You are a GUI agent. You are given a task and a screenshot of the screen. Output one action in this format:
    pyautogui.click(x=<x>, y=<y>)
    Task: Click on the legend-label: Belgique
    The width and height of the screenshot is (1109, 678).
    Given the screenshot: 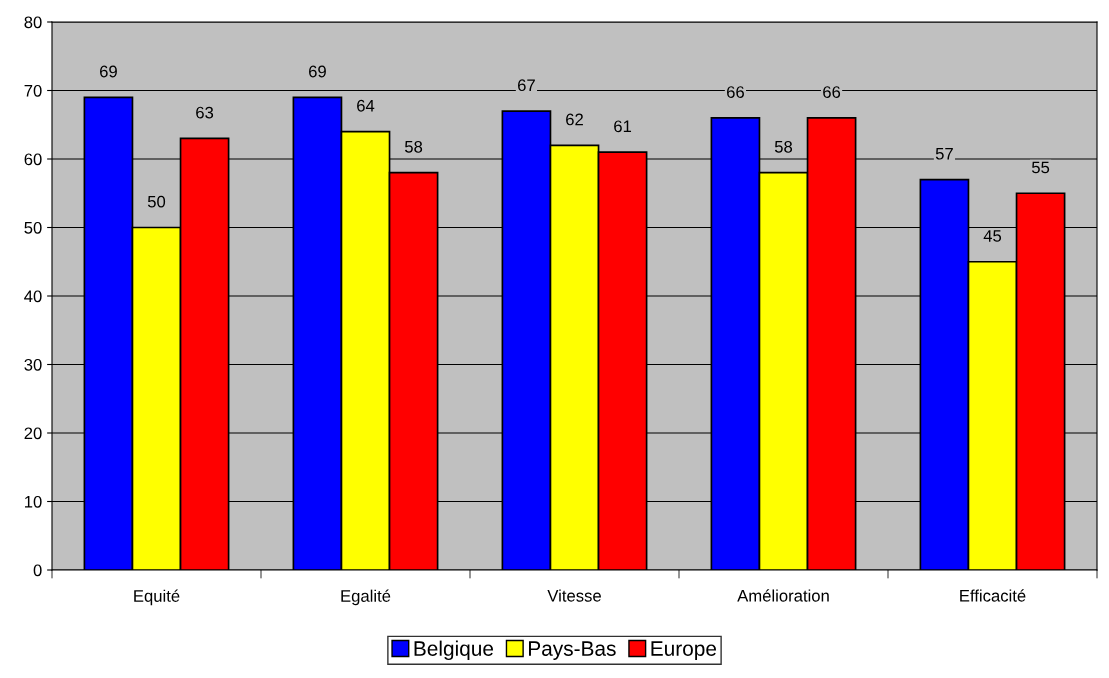 What is the action you would take?
    pyautogui.click(x=454, y=650)
    